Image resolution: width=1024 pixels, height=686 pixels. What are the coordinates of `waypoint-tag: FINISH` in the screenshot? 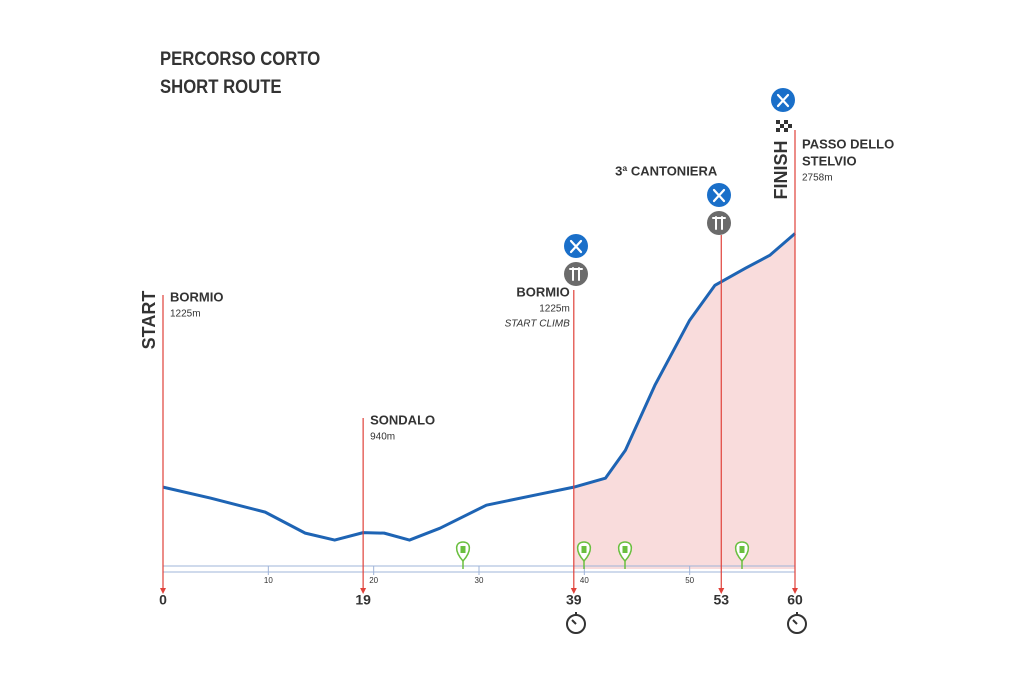 It's located at (781, 169).